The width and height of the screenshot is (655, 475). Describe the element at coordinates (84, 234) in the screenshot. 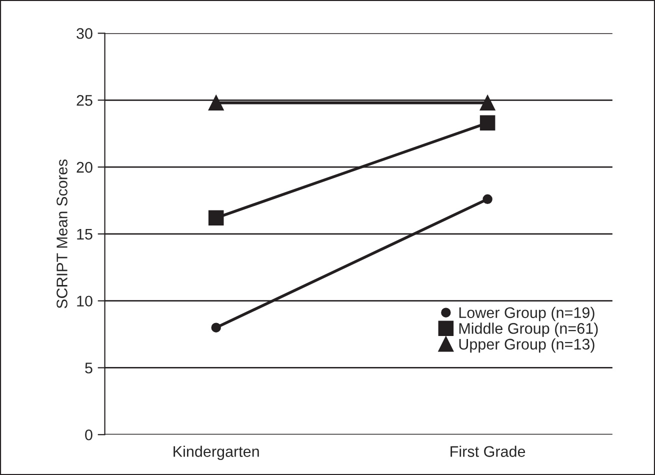

I see `y-tick-label: 15` at that location.